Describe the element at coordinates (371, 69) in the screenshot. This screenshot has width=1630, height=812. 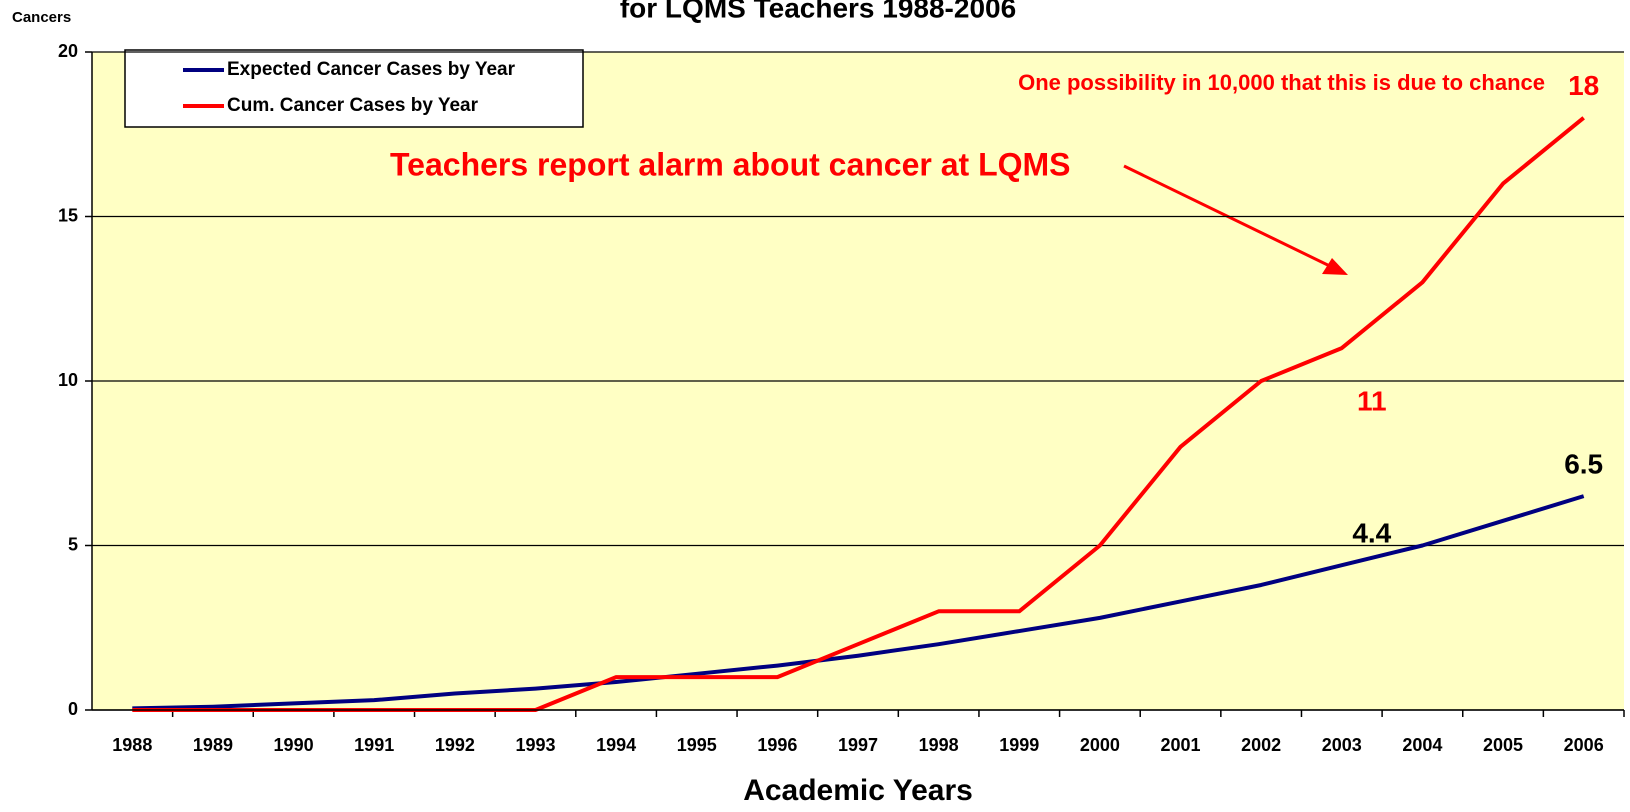
I see `legend-label: Expected Cancer Cases by Year` at that location.